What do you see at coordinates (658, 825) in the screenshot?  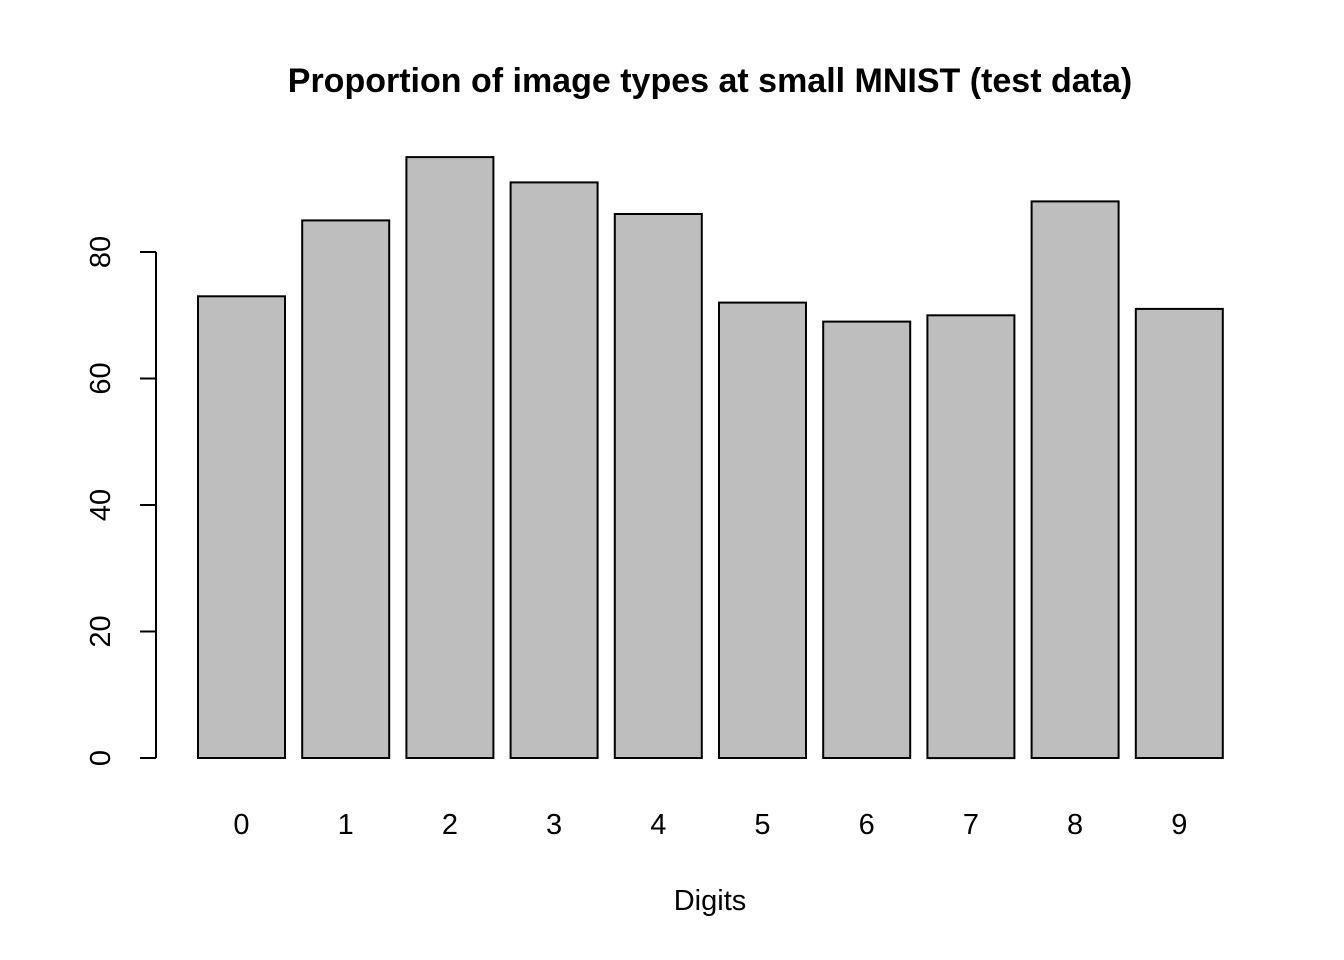 I see `x-tick-label: 4` at bounding box center [658, 825].